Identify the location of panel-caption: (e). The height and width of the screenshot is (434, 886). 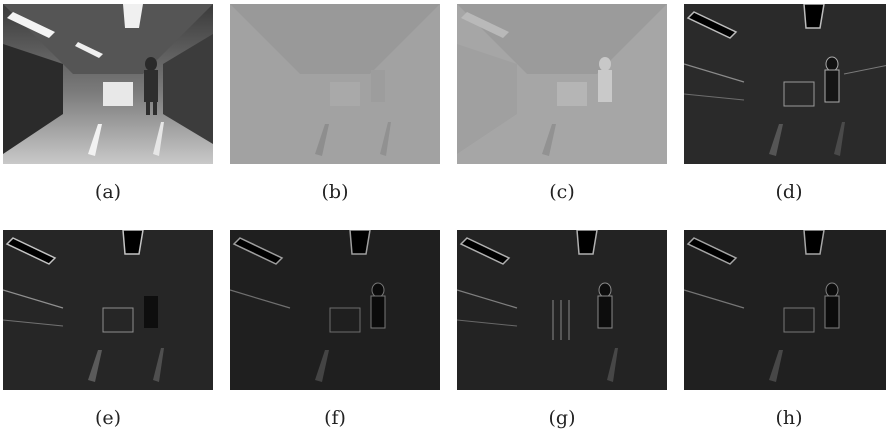
(108, 418).